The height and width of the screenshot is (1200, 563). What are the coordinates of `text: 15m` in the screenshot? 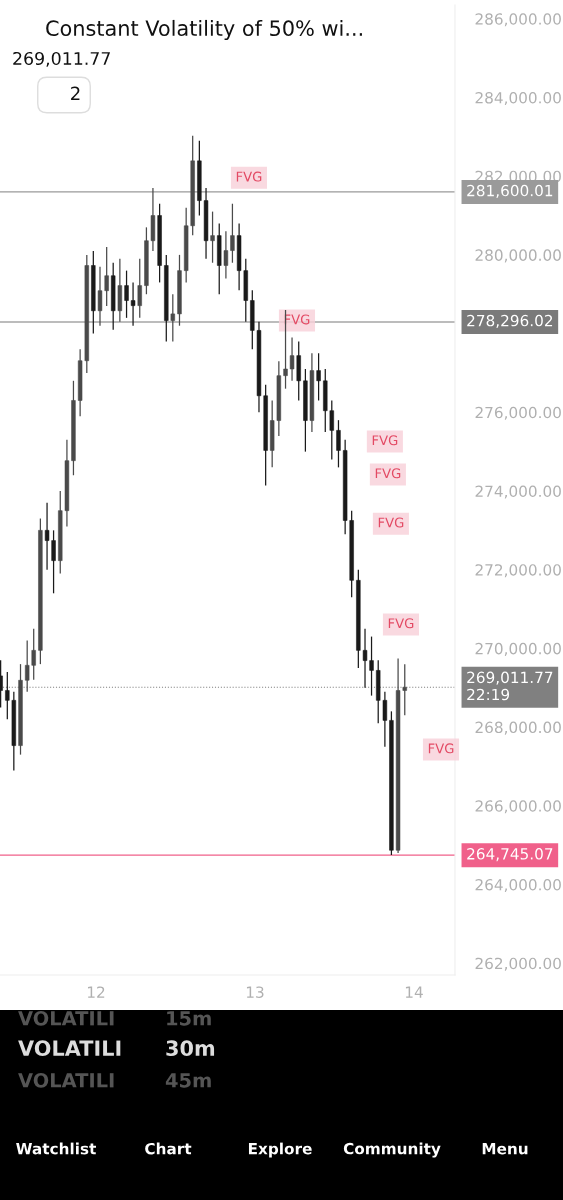 It's located at (189, 1018).